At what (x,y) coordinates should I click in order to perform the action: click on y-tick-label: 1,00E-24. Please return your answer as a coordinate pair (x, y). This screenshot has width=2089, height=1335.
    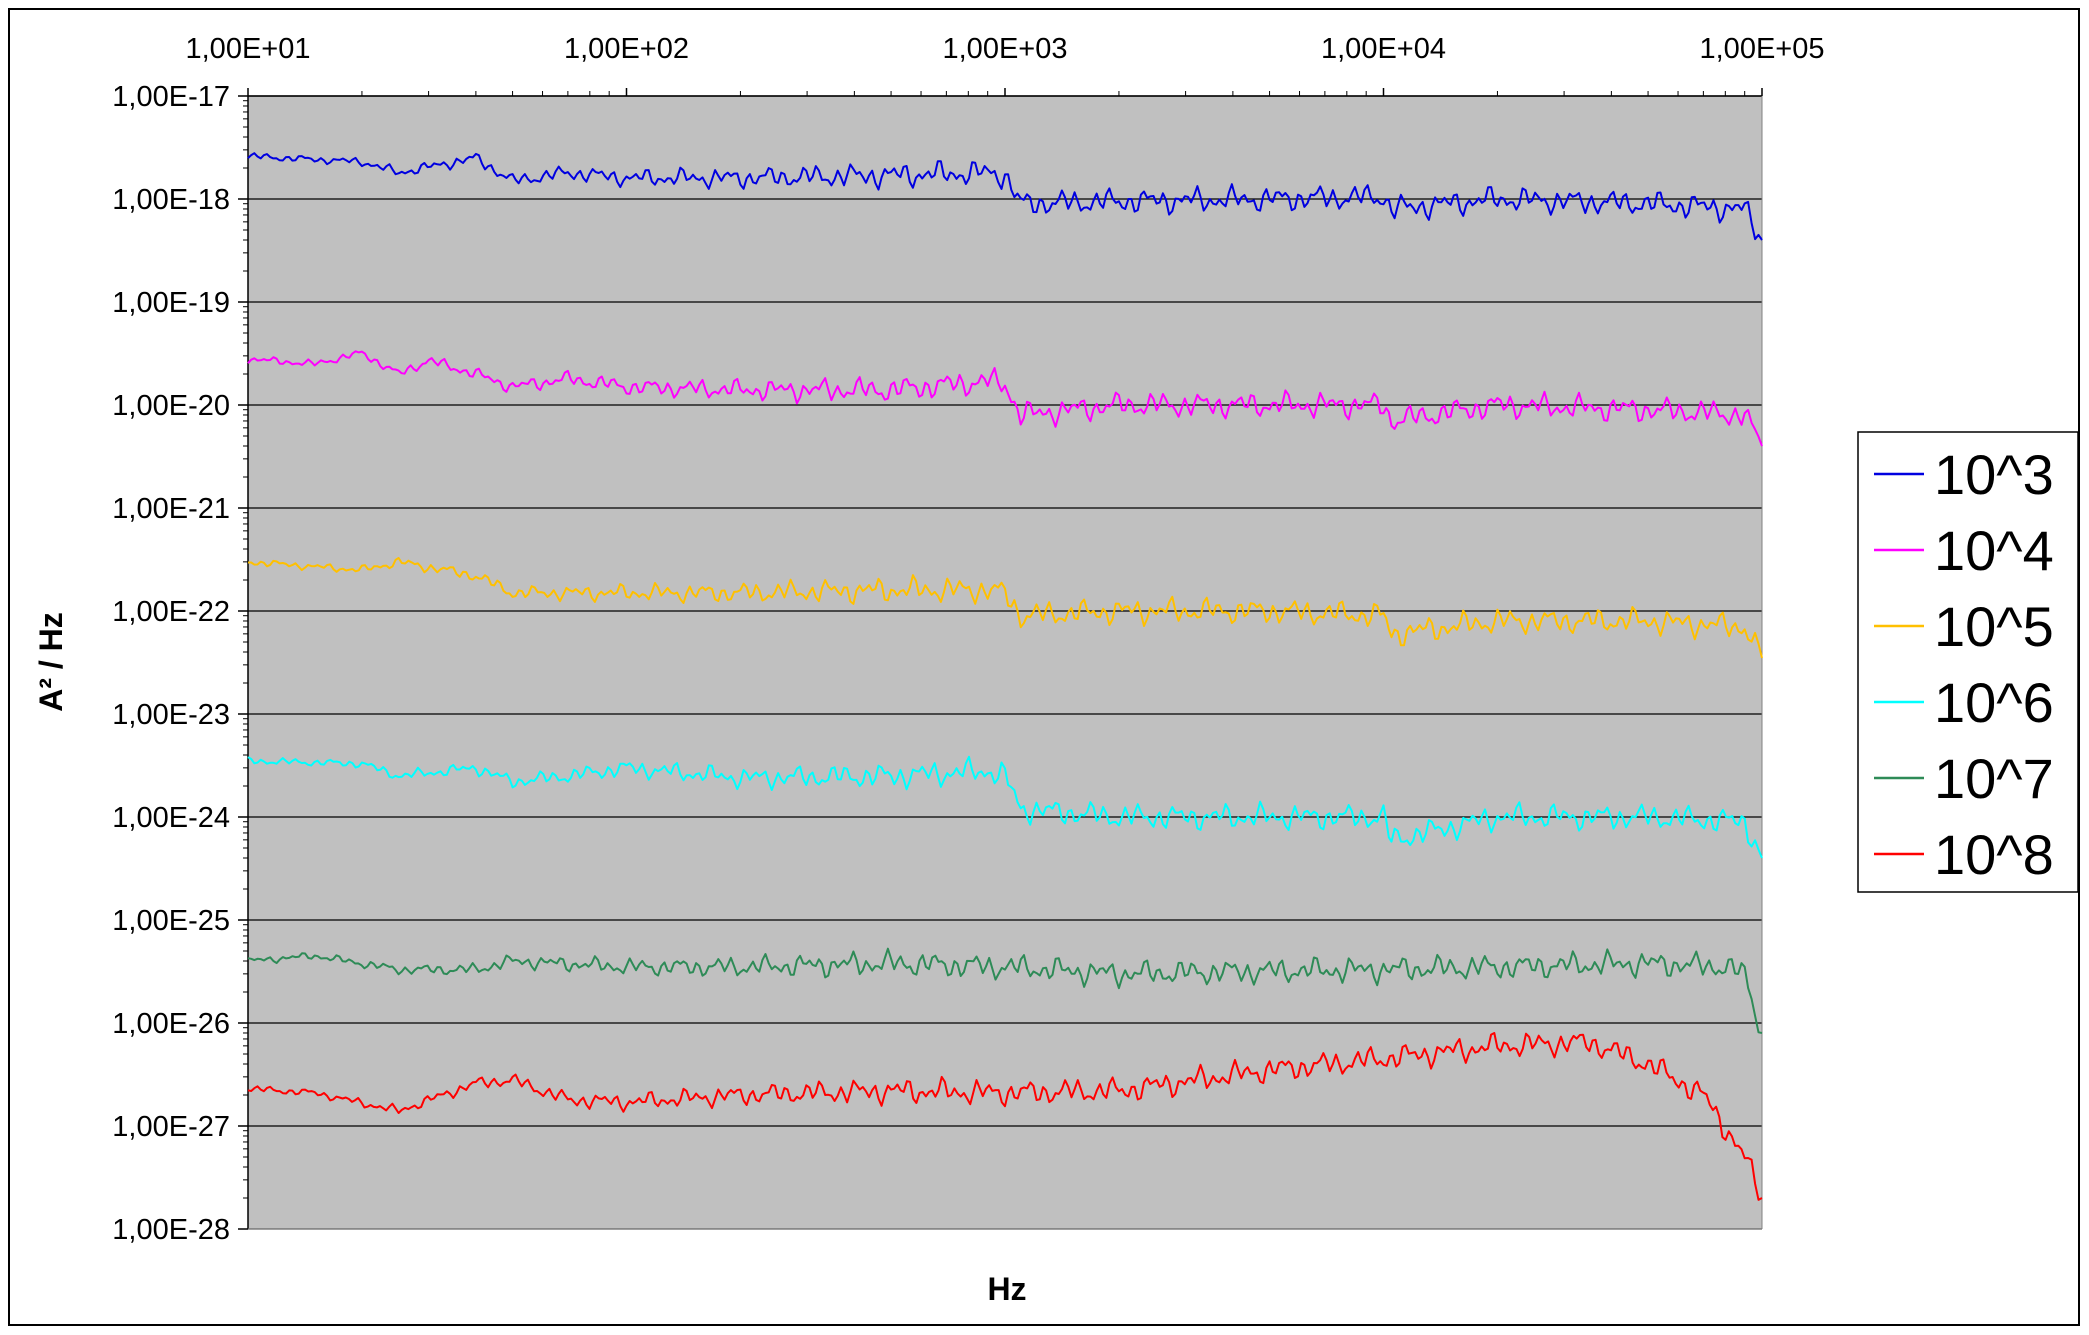
    Looking at the image, I should click on (171, 818).